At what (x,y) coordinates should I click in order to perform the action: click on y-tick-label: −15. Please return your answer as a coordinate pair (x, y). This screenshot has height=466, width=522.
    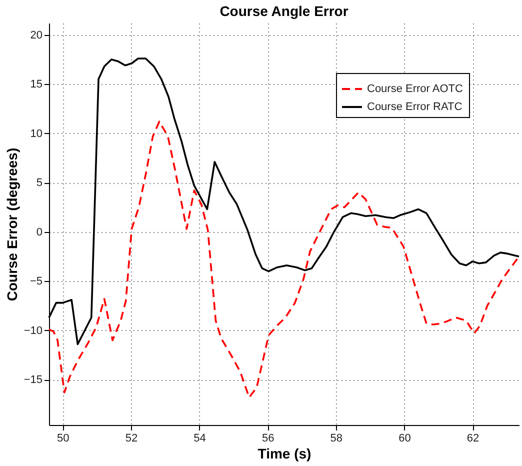
    Looking at the image, I should click on (33, 380).